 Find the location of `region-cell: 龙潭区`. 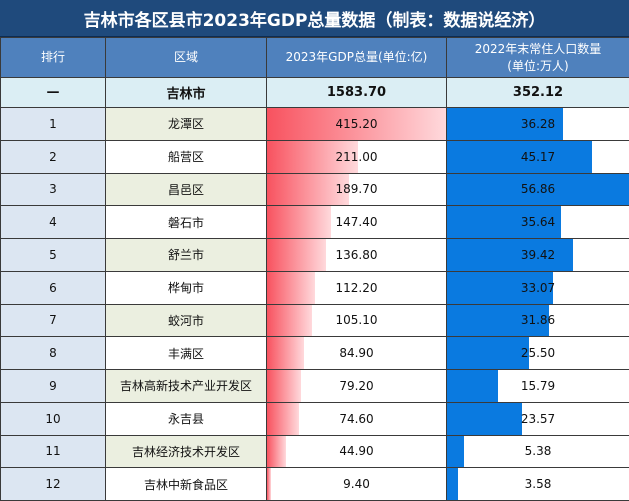

region-cell: 龙潭区 is located at coordinates (186, 124).